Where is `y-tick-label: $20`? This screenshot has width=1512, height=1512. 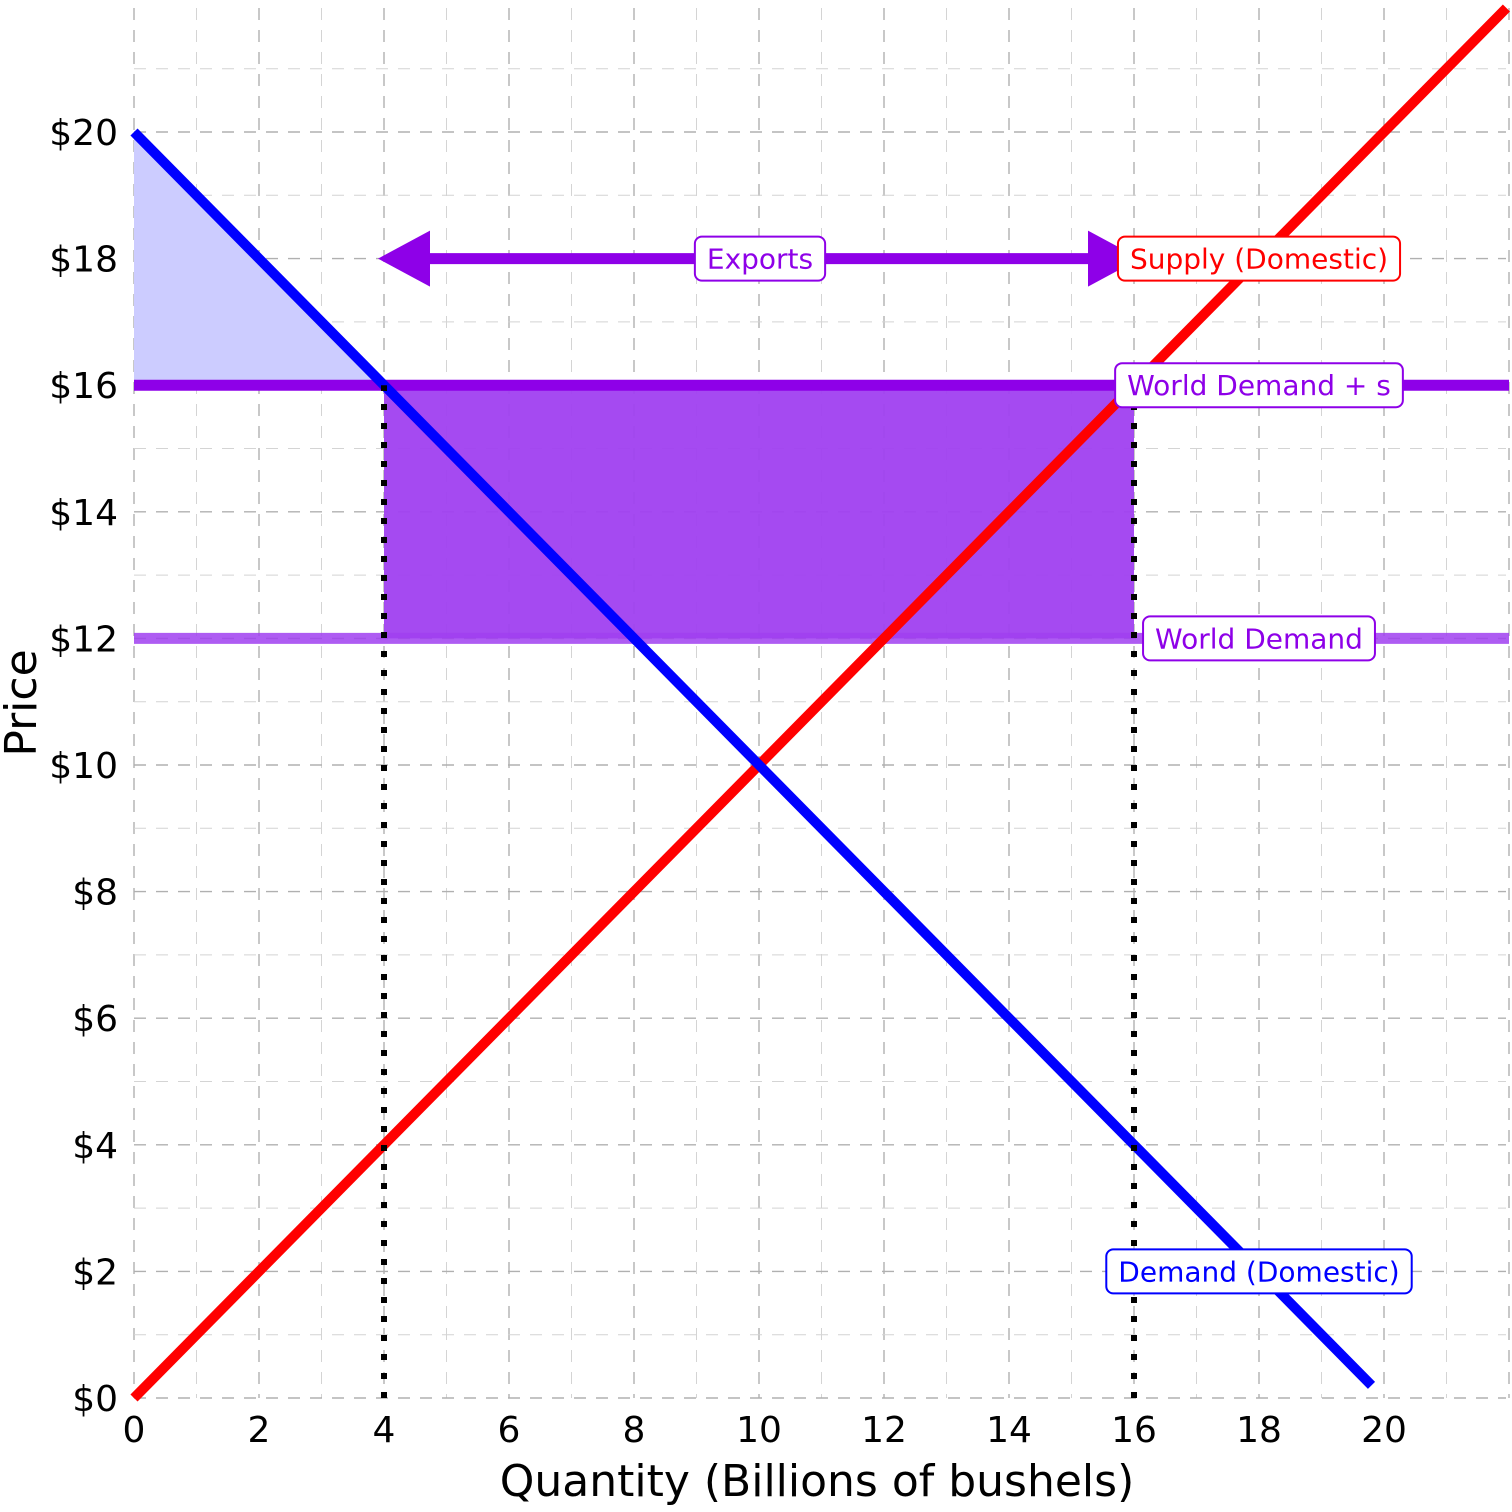 y-tick-label: $20 is located at coordinates (83, 133).